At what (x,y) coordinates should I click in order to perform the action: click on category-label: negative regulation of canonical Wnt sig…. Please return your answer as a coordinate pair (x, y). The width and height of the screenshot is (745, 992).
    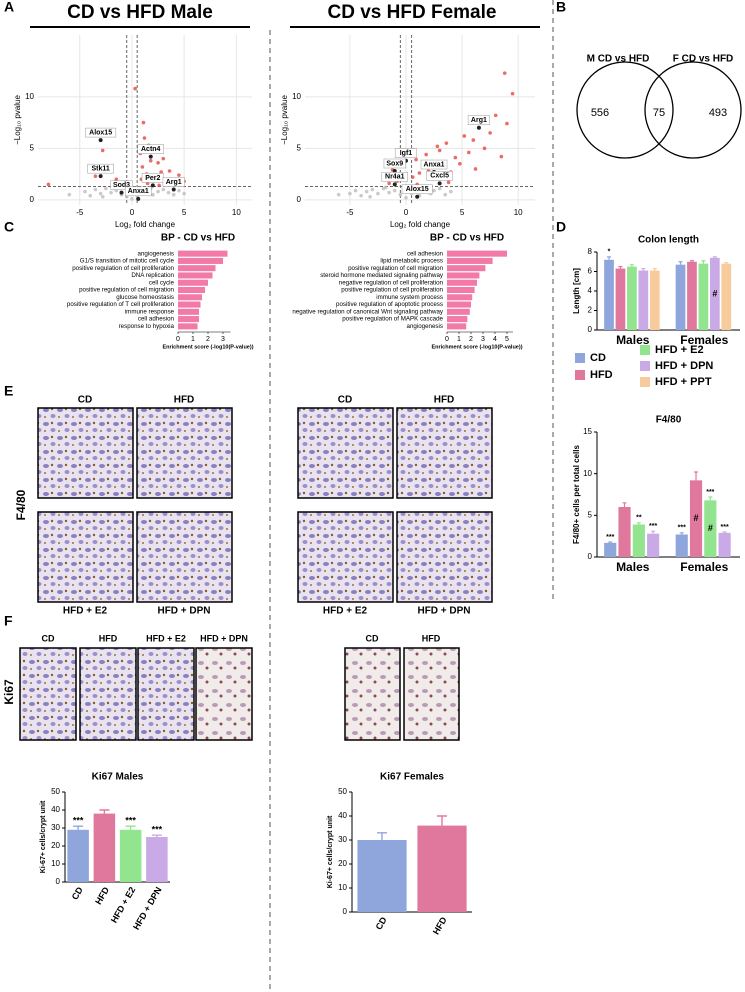
    Looking at the image, I should click on (368, 311).